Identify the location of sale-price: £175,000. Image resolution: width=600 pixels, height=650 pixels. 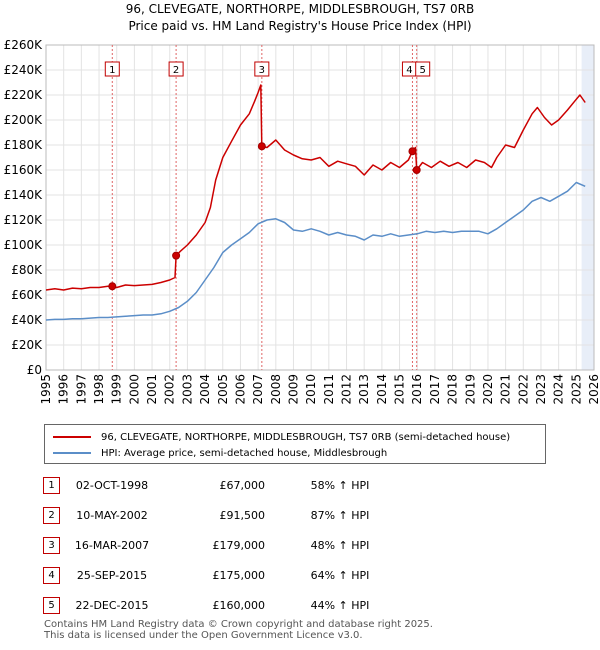
(239, 575).